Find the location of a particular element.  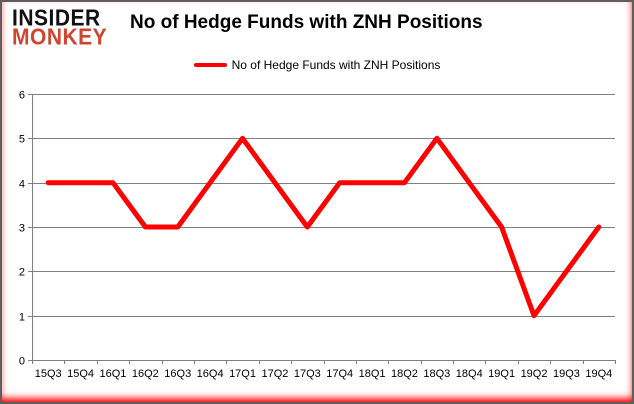

insider-monkey-logo: INSIDER MONKEY is located at coordinates (60, 27).